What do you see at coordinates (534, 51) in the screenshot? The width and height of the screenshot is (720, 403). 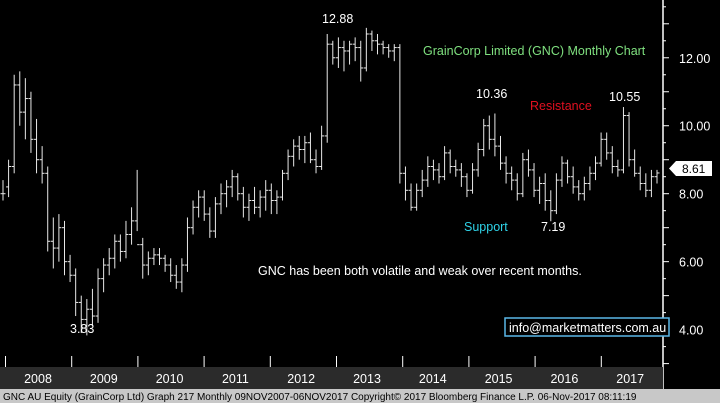 I see `chart-title: GrainCorp Limited (GNC) Monthly Chart` at bounding box center [534, 51].